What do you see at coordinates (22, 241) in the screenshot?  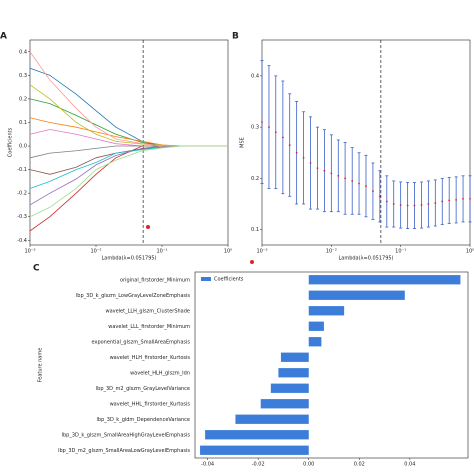 I see `y-tick-label: -0.4` at bounding box center [22, 241].